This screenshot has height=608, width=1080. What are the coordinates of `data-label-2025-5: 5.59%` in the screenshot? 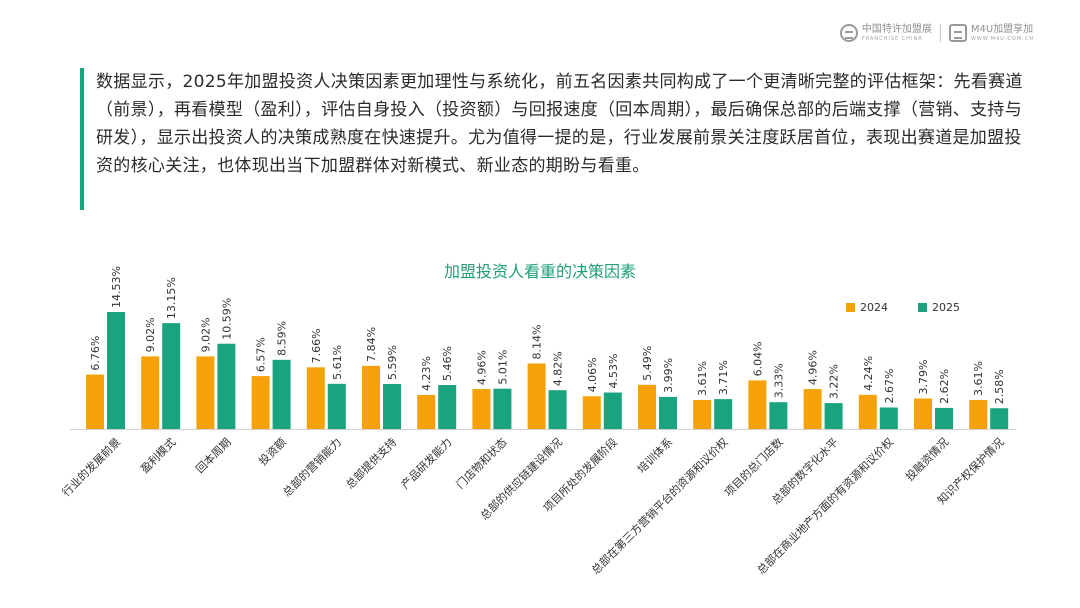 It's located at (392, 362).